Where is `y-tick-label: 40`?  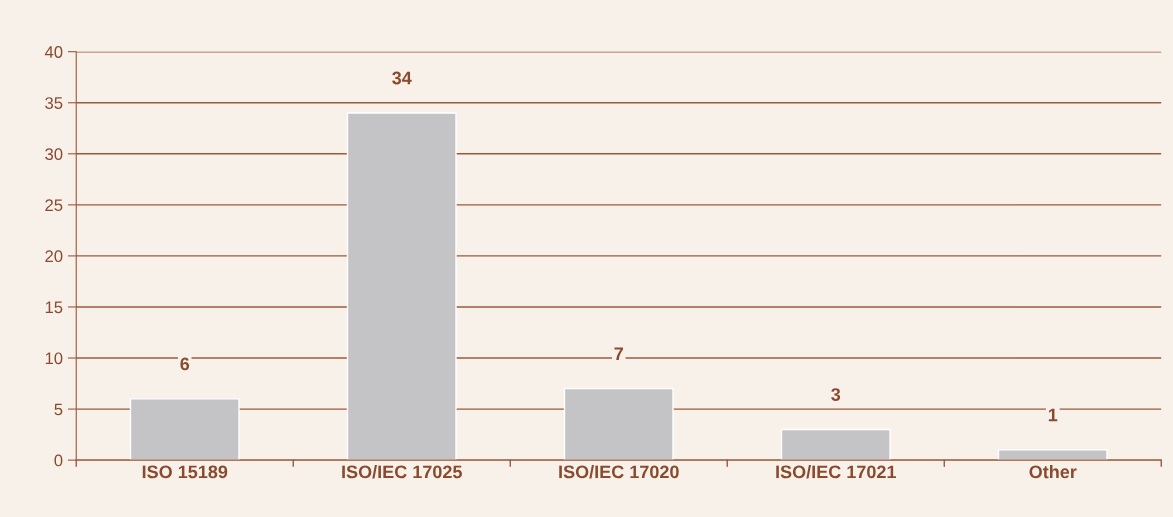 y-tick-label: 40 is located at coordinates (53, 52).